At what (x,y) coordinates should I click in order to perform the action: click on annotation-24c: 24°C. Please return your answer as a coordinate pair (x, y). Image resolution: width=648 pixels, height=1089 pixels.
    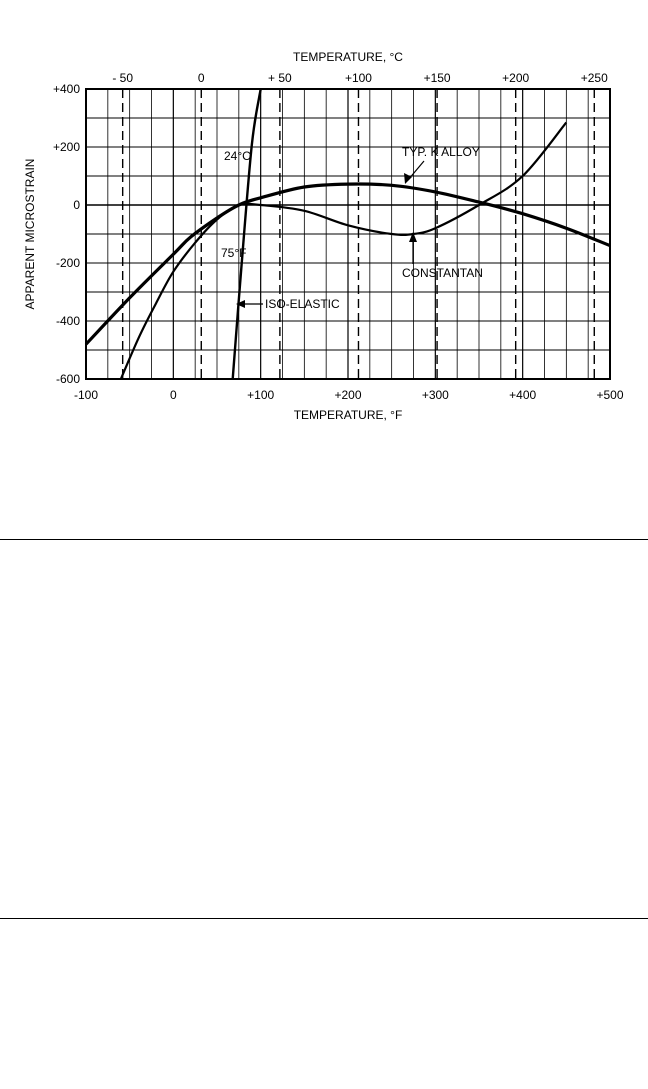
    Looking at the image, I should click on (237, 156).